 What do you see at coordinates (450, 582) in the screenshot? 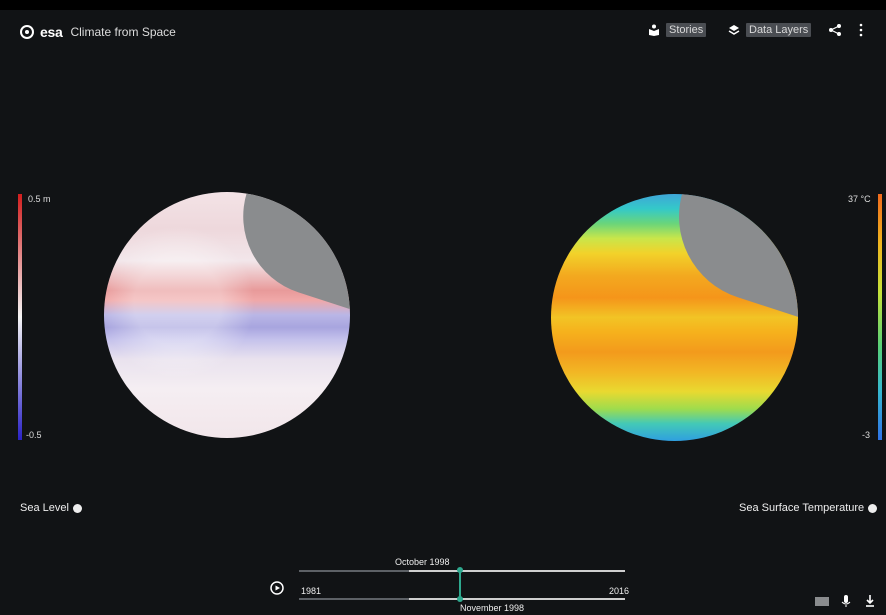
I see `time-slider: 1981 2016 October 1998 November 1998` at bounding box center [450, 582].